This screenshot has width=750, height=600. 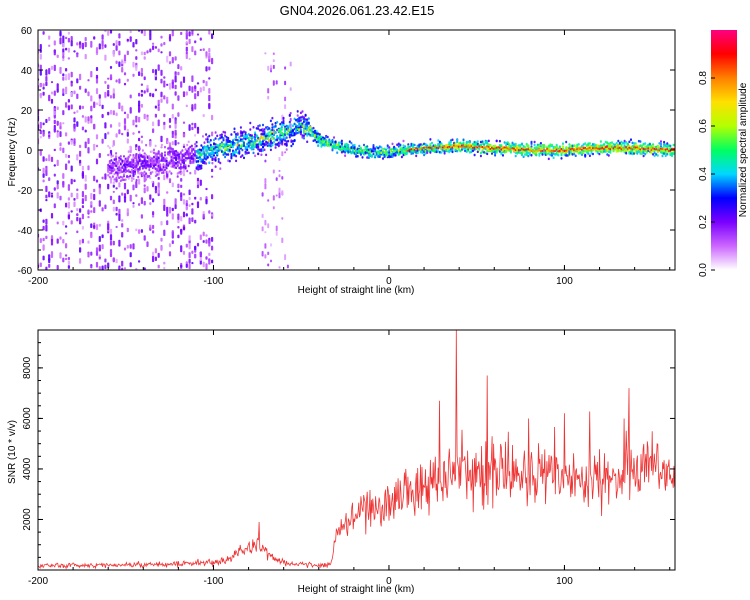 I want to click on spectrogram-cell-1931, so click(x=256, y=136).